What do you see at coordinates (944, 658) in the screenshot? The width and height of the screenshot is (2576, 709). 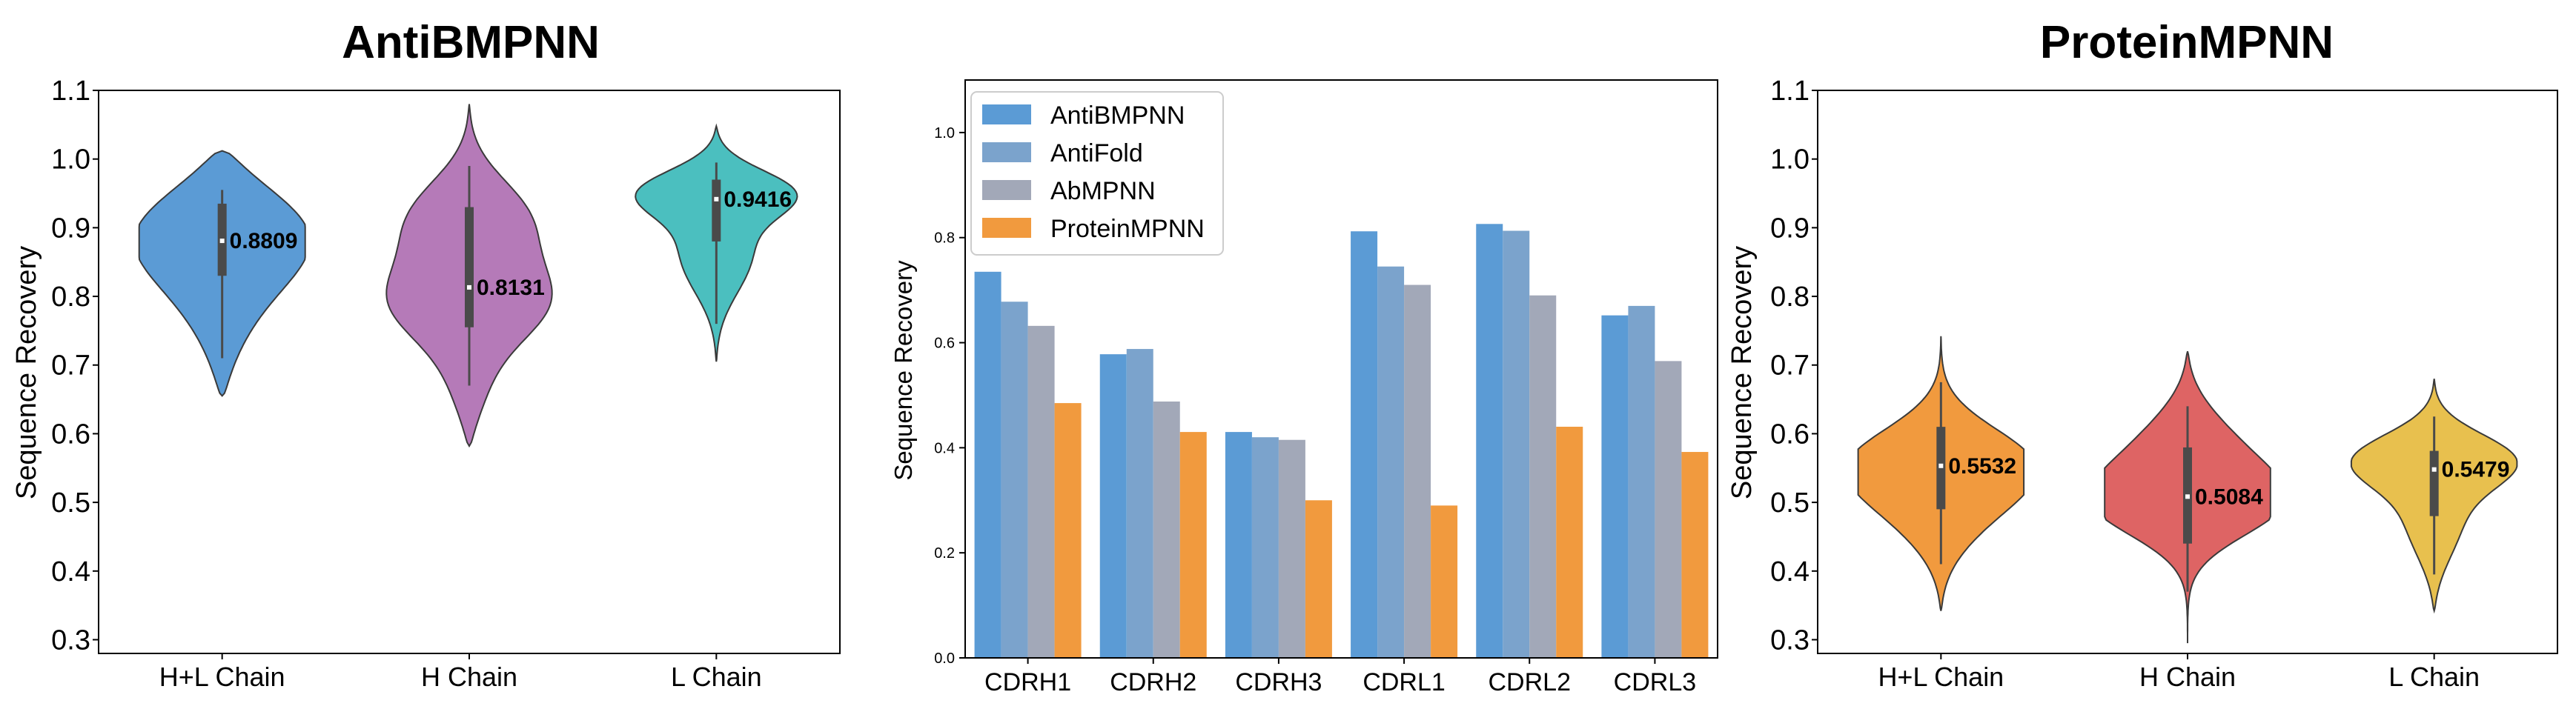 I see `y-tick-label: 0.0` at bounding box center [944, 658].